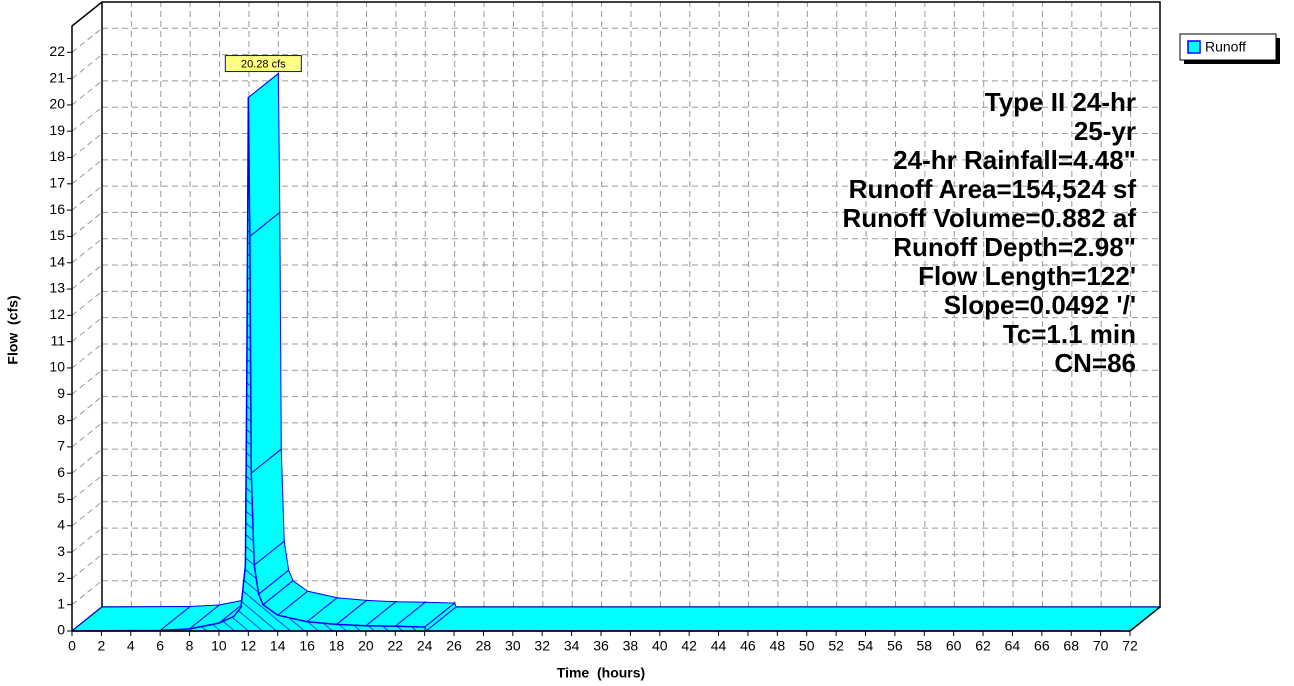 The image size is (1294, 686). I want to click on y-tick-label: 8, so click(61, 419).